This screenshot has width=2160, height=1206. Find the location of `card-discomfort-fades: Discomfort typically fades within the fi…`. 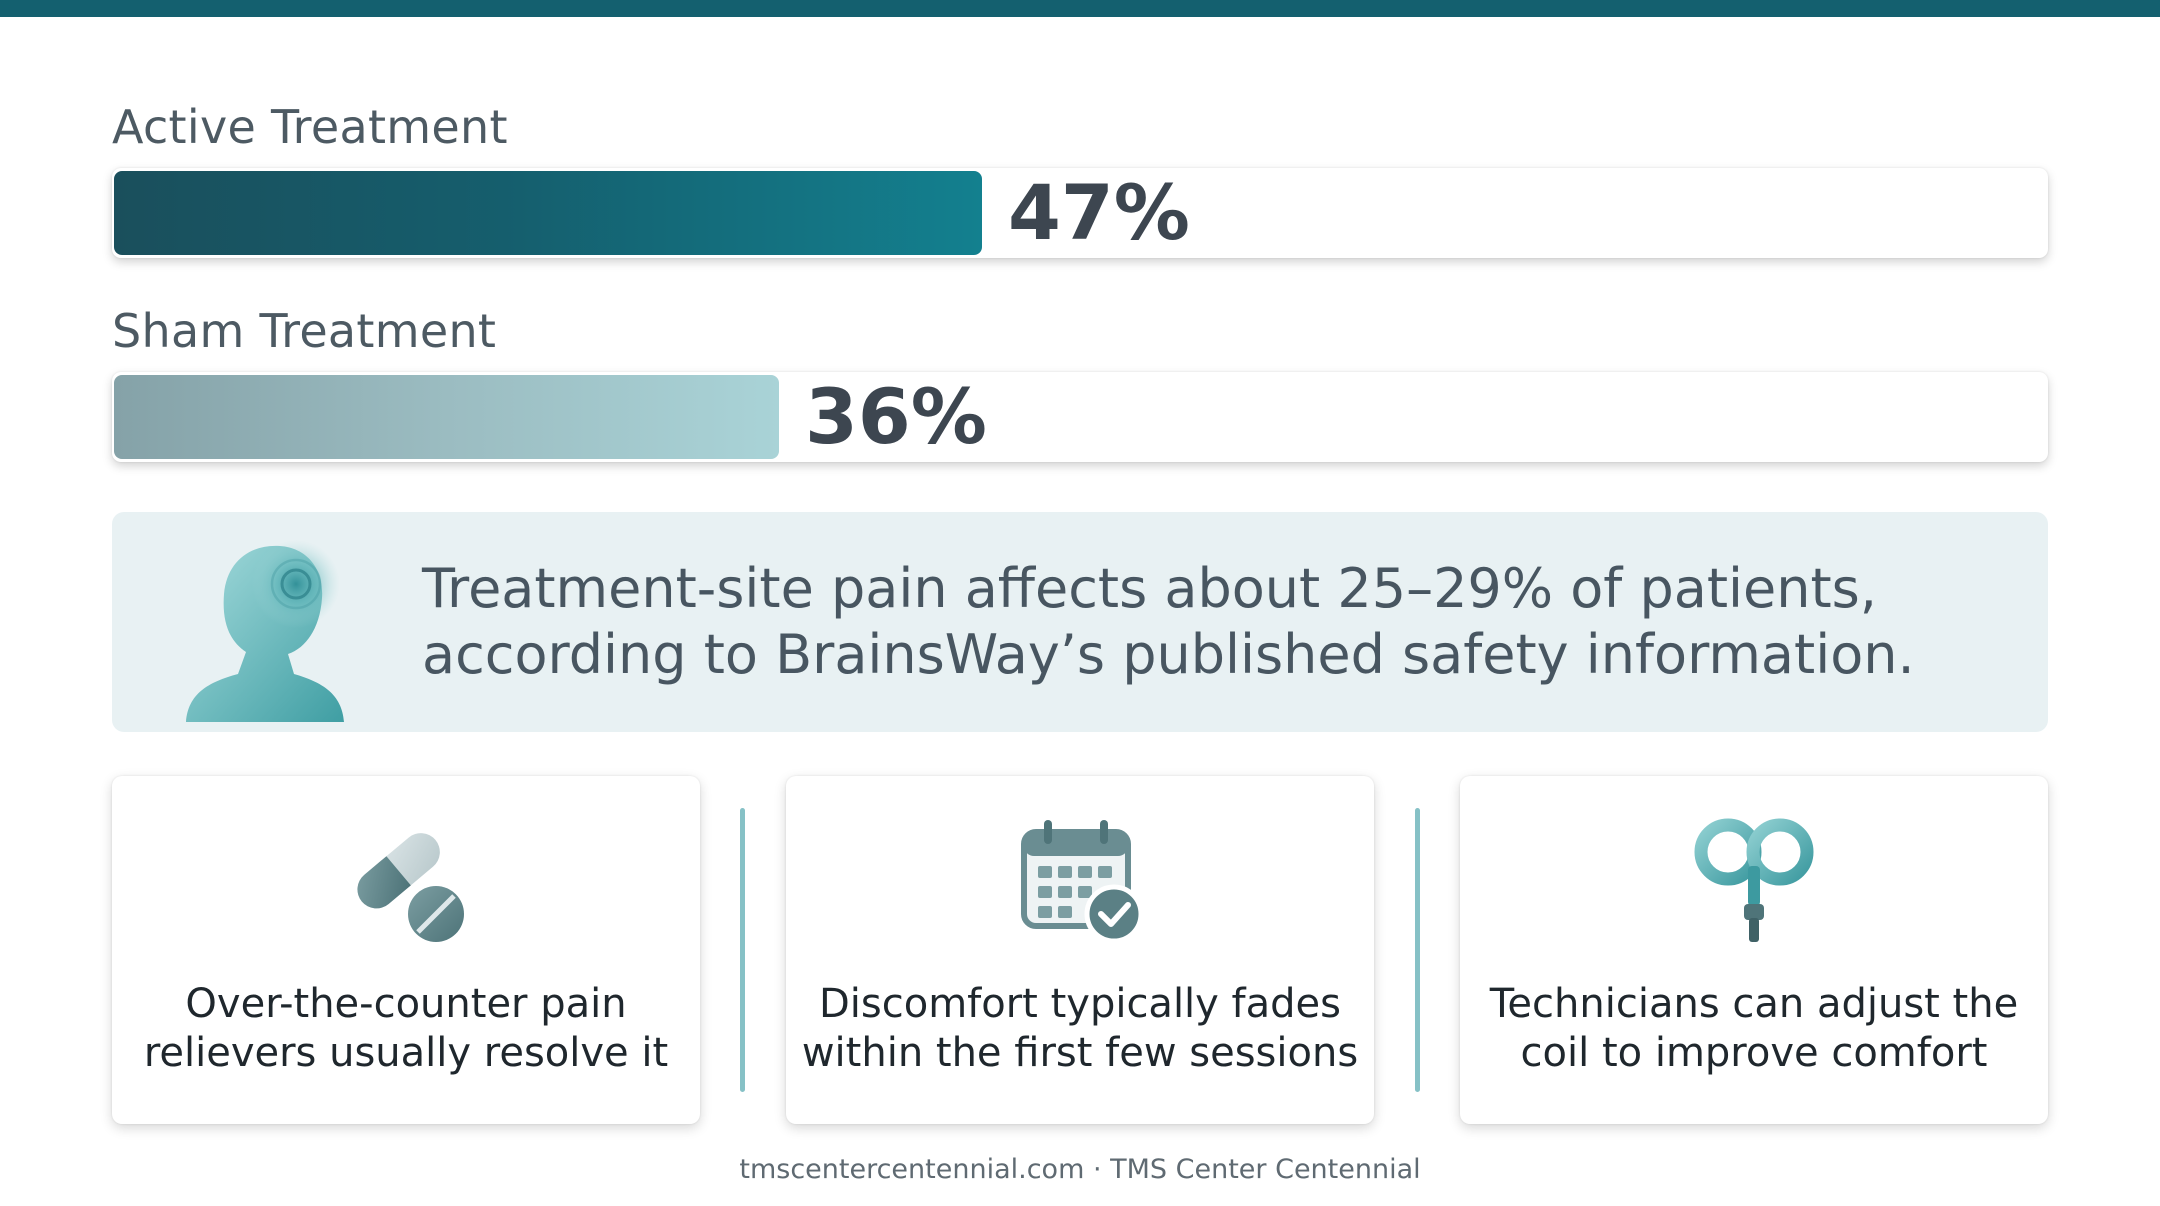

card-discomfort-fades: Discomfort typically fades within the fi… is located at coordinates (1080, 950).